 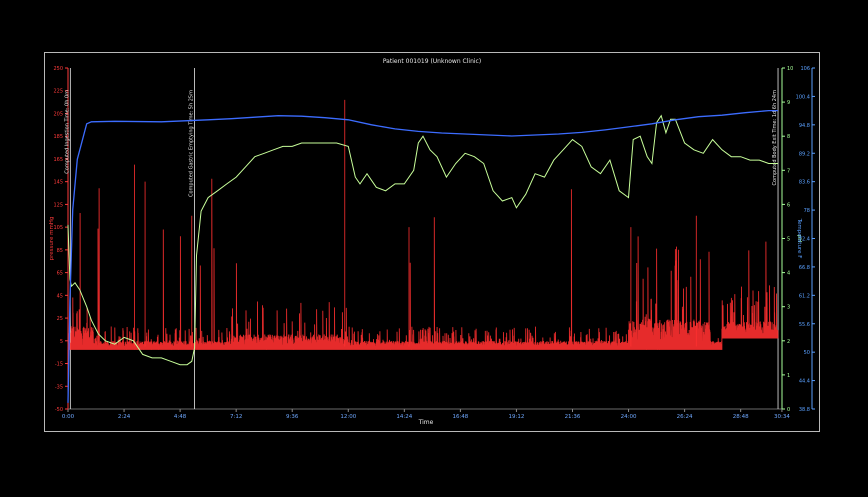 I want to click on x-tick-label: 28:48, so click(x=741, y=417).